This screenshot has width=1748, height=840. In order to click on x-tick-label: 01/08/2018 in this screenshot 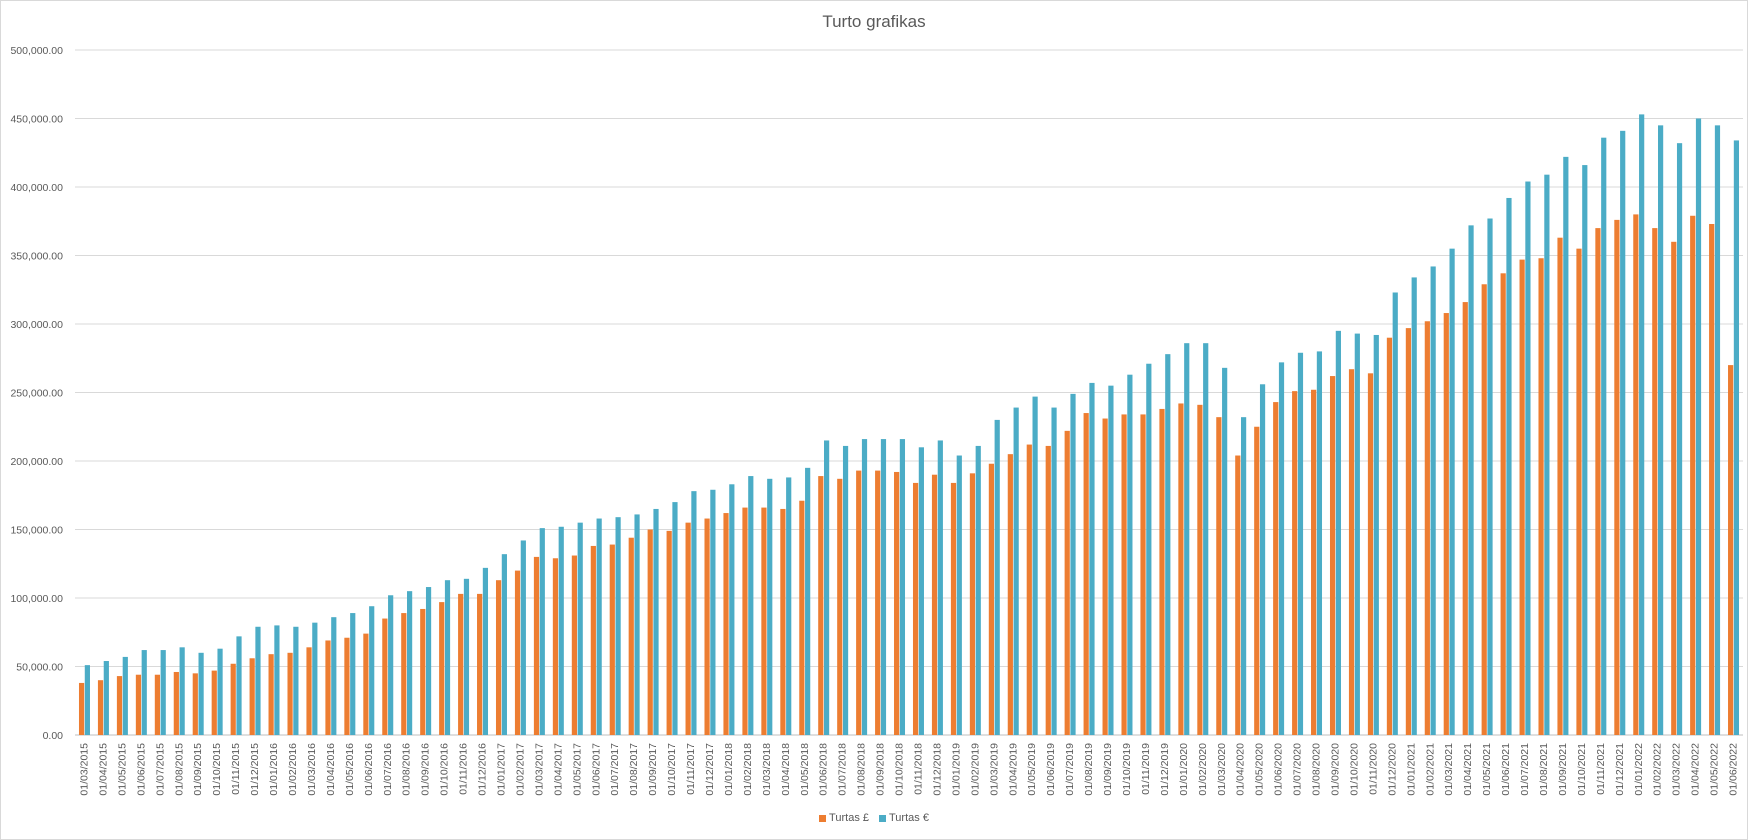, I will do `click(862, 769)`.